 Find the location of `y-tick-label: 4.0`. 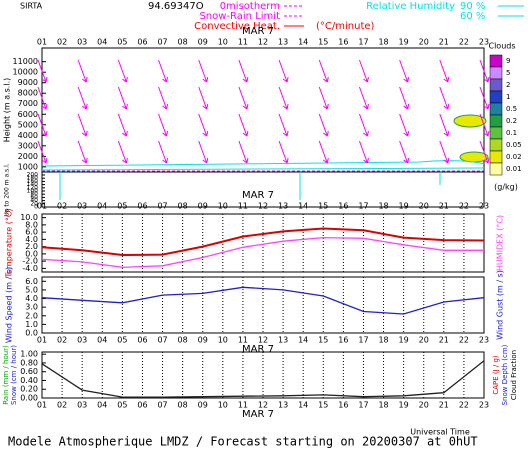

y-tick-label: 4.0 is located at coordinates (31, 239).